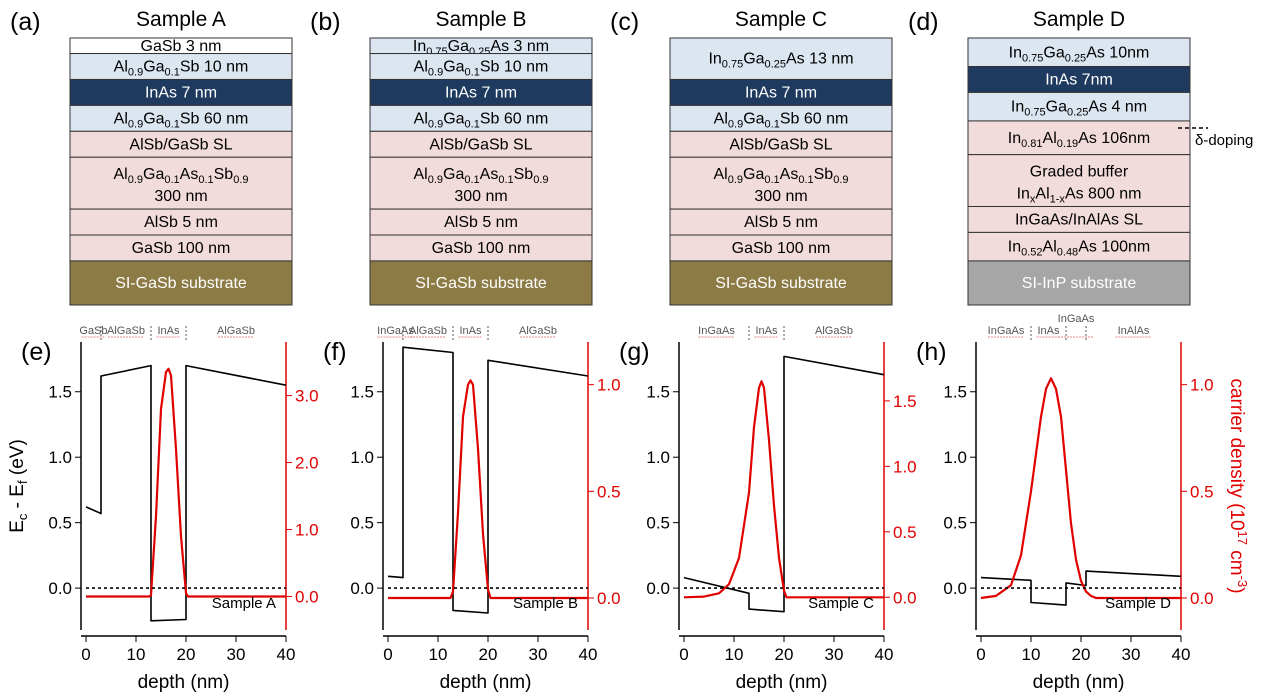  What do you see at coordinates (244, 603) in the screenshot?
I see `sample-label: Sample A` at bounding box center [244, 603].